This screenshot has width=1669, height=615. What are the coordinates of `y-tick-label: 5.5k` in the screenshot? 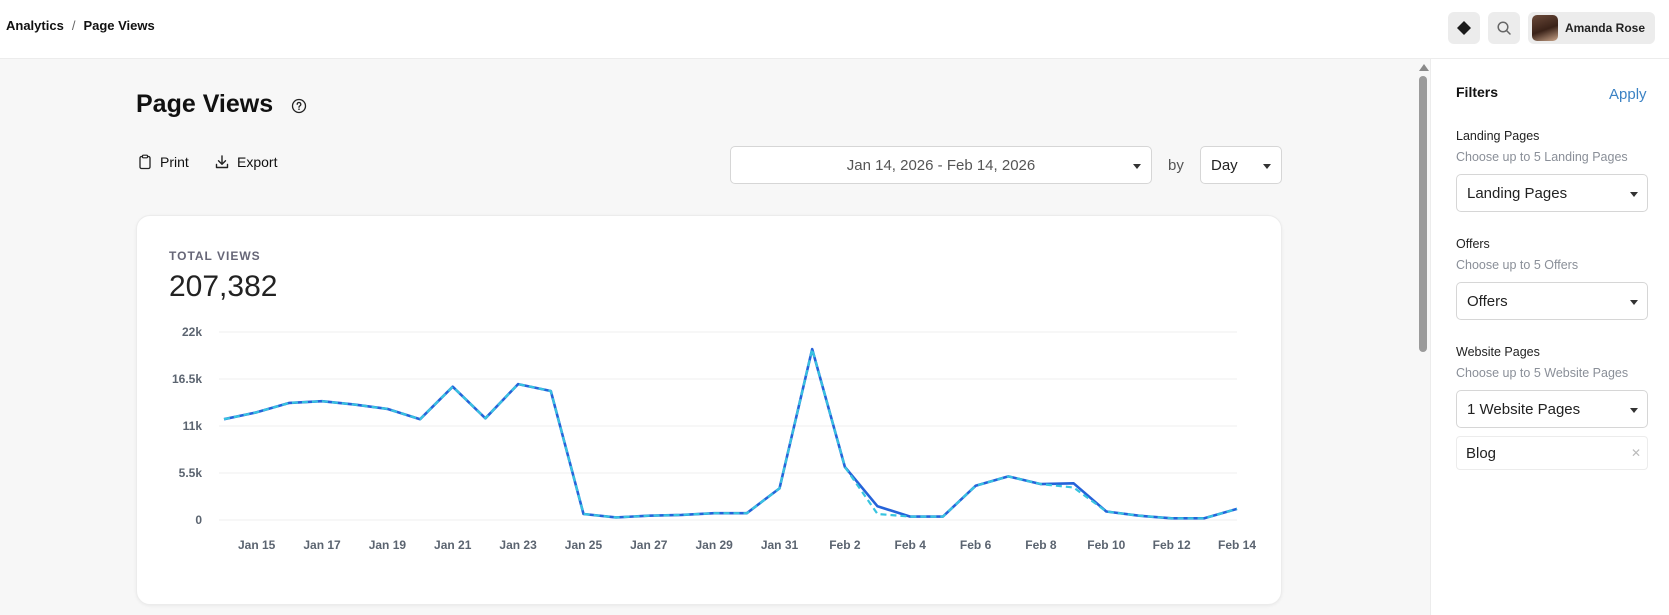 It's located at (191, 473).